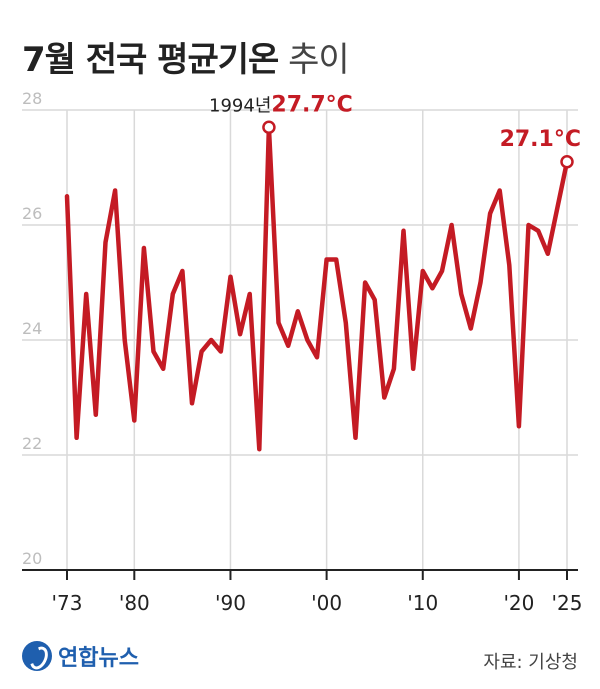 This screenshot has height=689, width=600. Describe the element at coordinates (32, 98) in the screenshot. I see `y-tick-label: 28` at that location.